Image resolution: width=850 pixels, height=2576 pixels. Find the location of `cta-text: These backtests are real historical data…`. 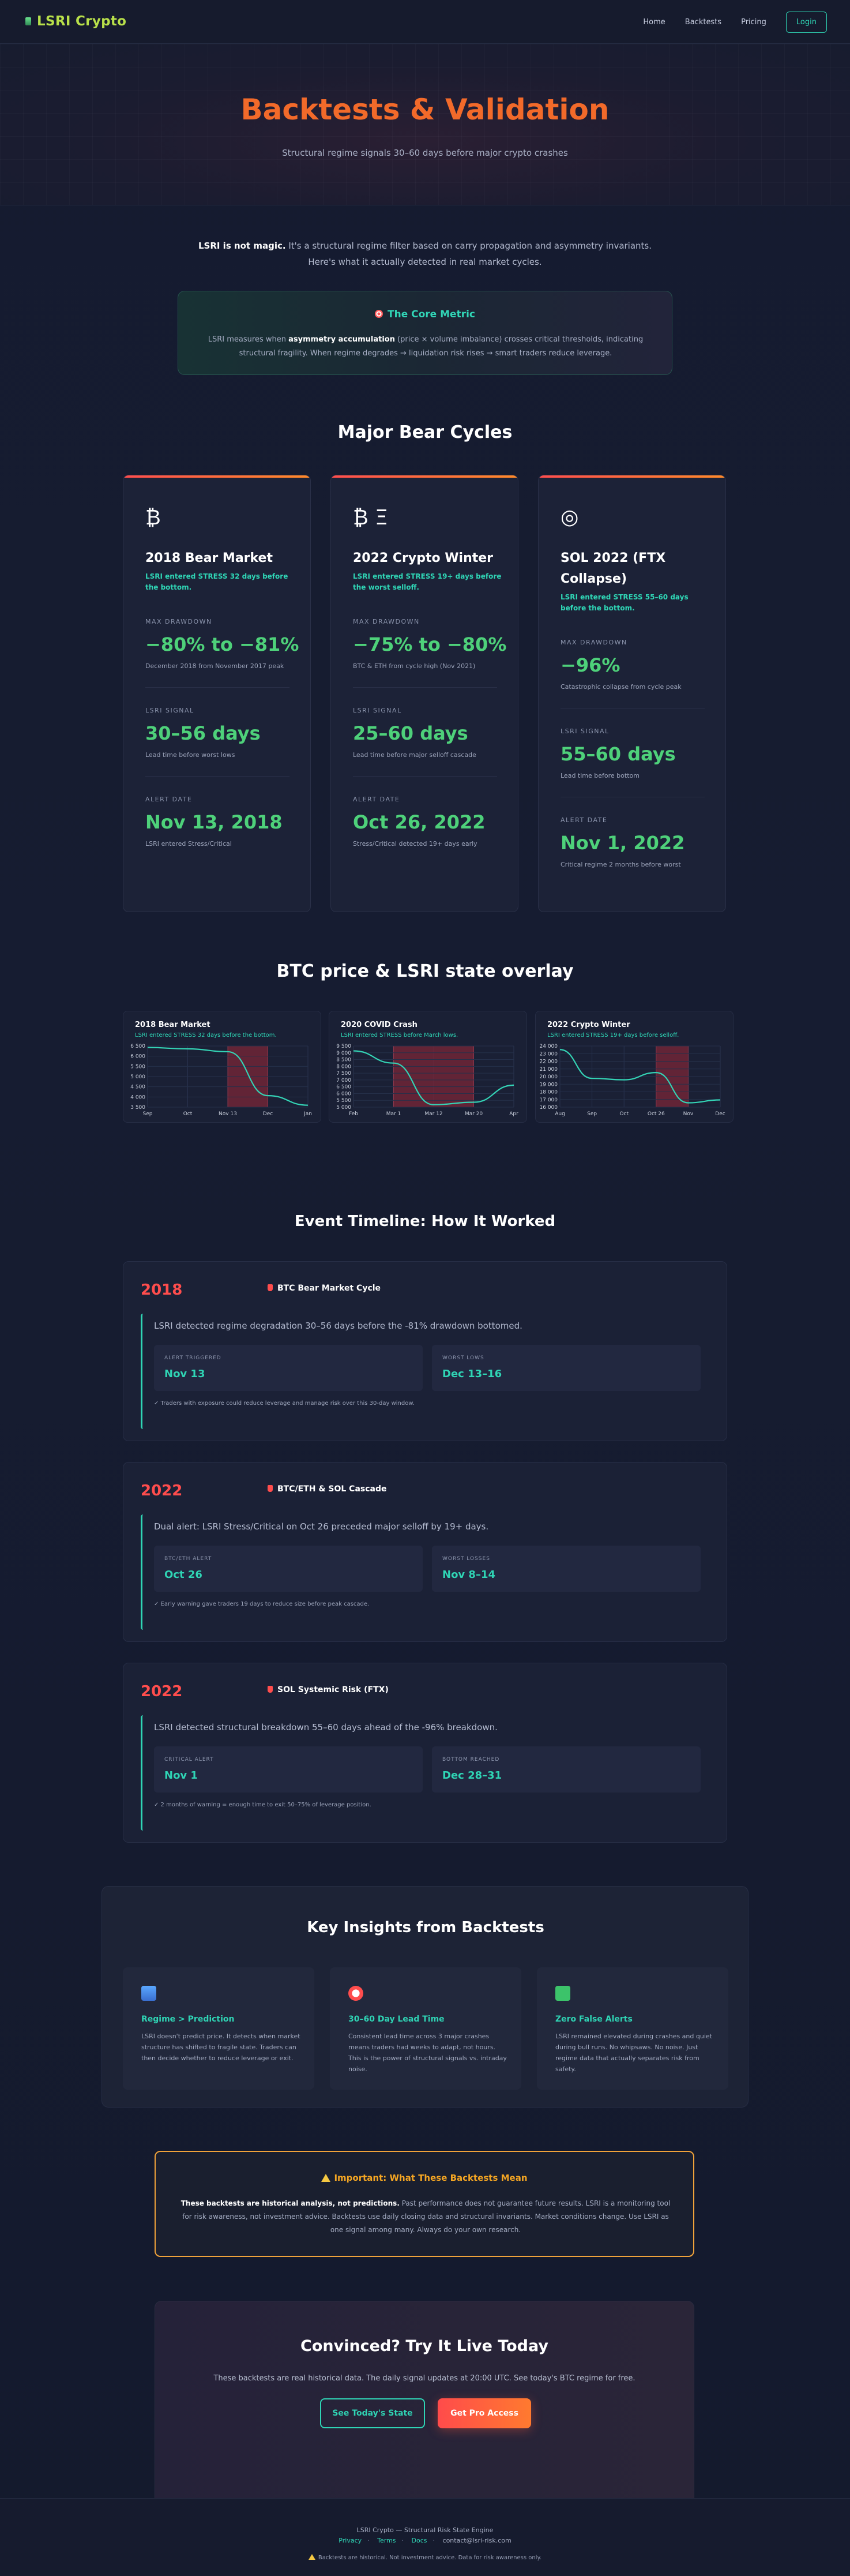

cta-text: These backtests are real historical data… is located at coordinates (424, 2378).